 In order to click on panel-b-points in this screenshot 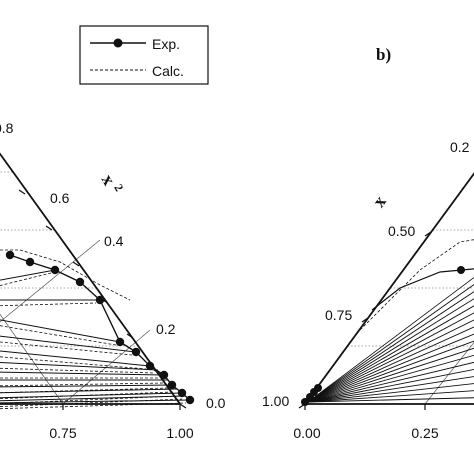, I will do `click(383, 336)`.